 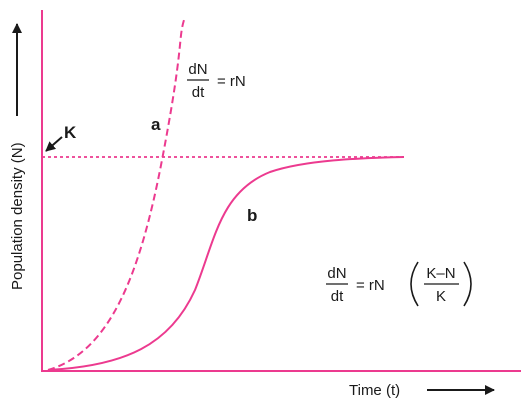 What do you see at coordinates (156, 124) in the screenshot?
I see `curve-a-label: a` at bounding box center [156, 124].